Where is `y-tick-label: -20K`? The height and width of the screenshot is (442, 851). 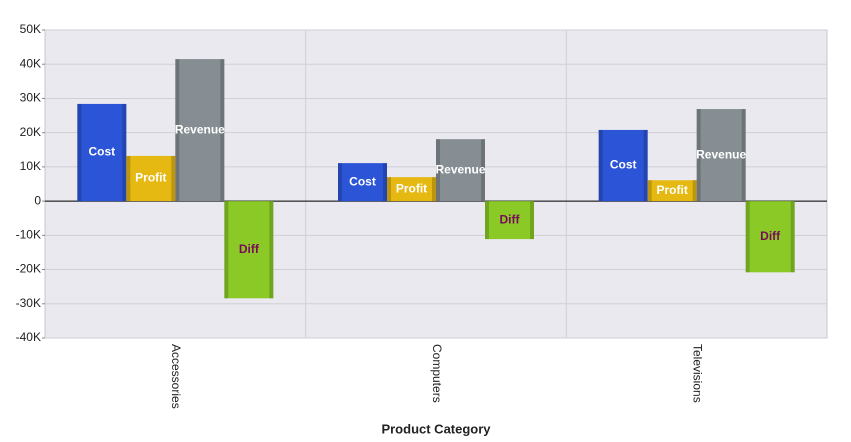
y-tick-label: -20K is located at coordinates (28, 269).